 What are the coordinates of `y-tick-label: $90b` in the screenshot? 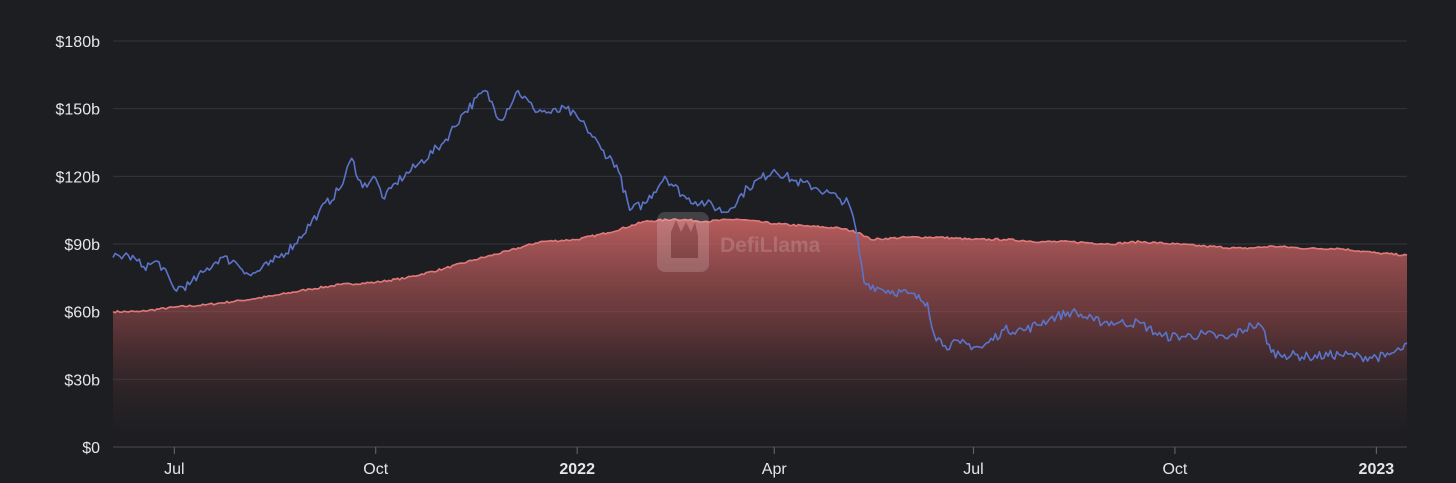 It's located at (82, 245).